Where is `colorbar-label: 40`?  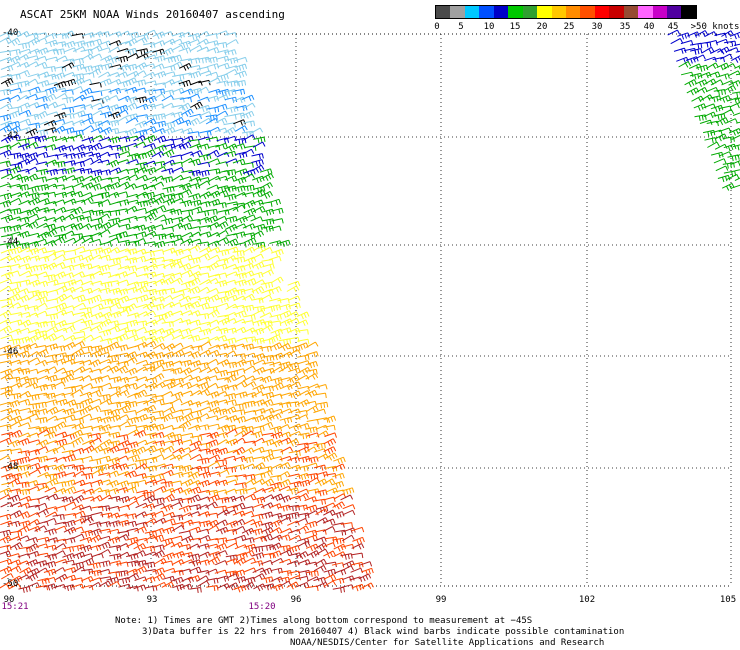
colorbar-label: 40 is located at coordinates (649, 27).